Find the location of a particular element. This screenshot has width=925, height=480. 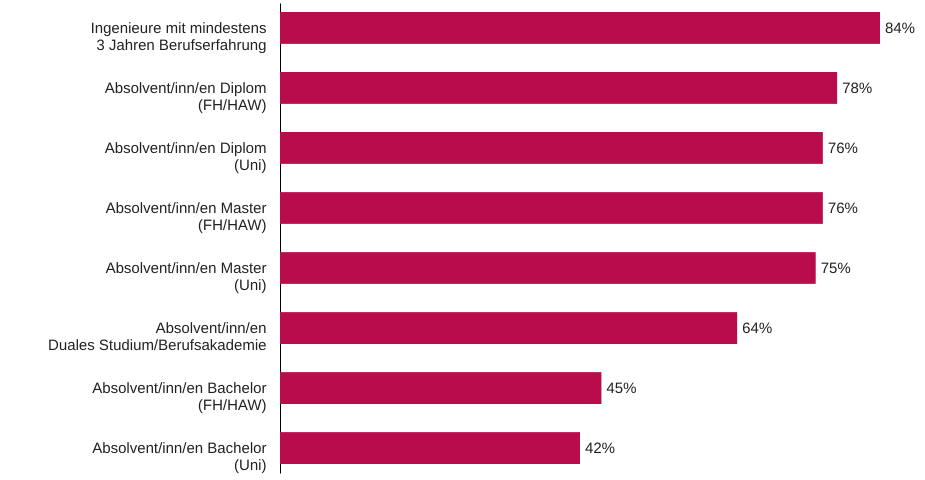

data-label: 64% is located at coordinates (757, 329).